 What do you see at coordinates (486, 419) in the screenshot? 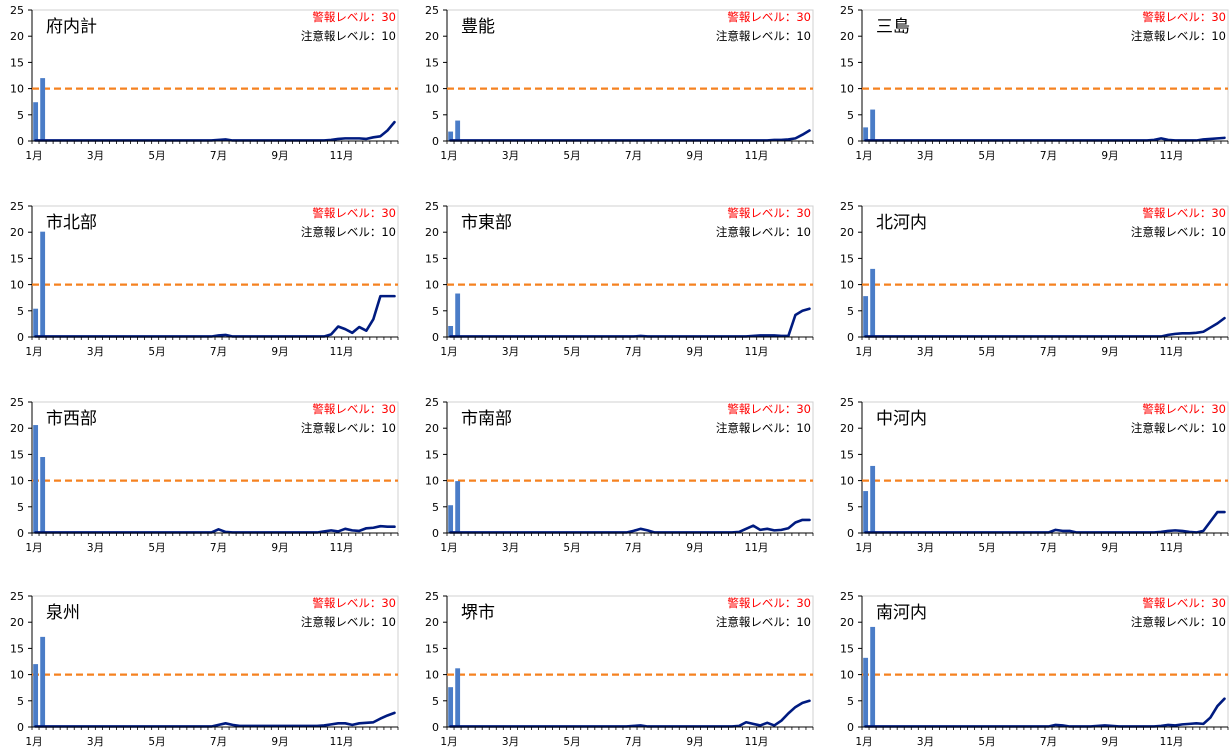
I see `chart-title: 市南部` at bounding box center [486, 419].